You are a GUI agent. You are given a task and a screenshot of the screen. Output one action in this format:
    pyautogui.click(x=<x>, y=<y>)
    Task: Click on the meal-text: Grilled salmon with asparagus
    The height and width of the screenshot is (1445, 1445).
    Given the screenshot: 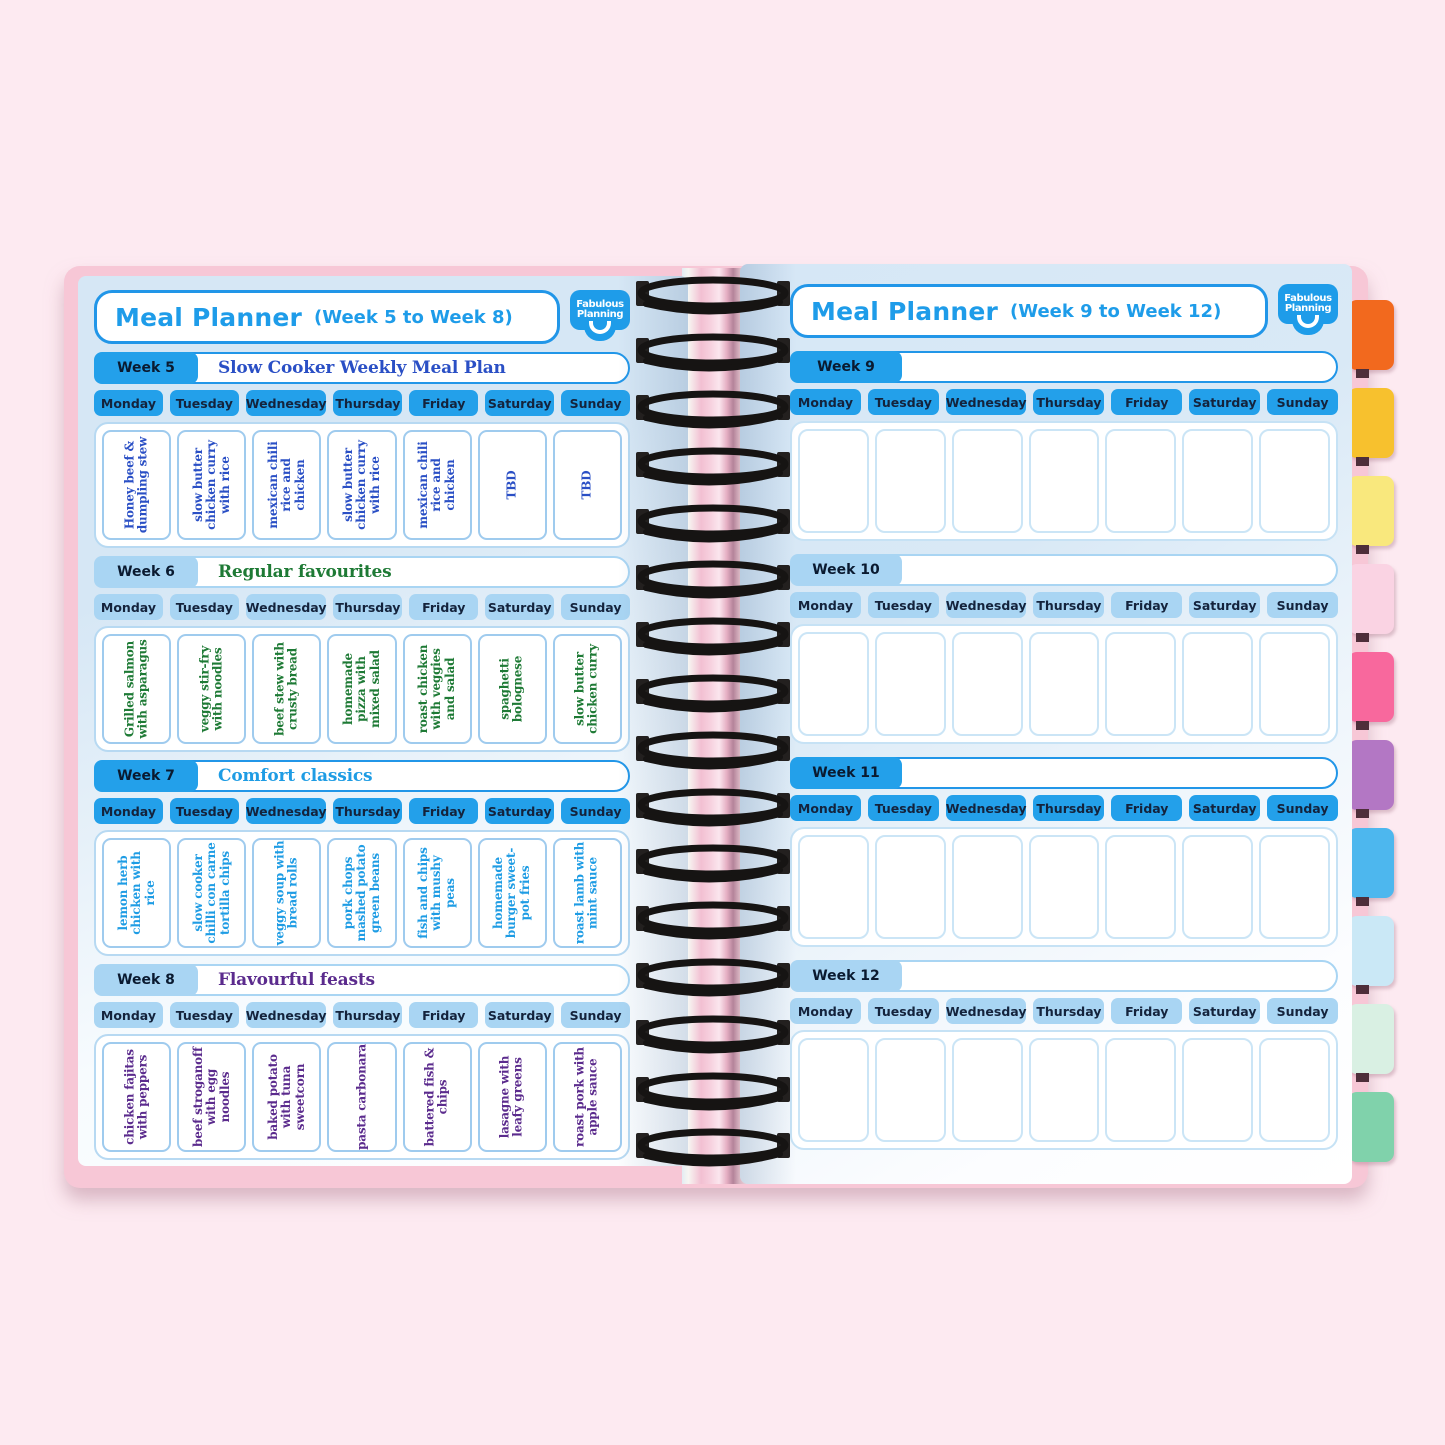 What is the action you would take?
    pyautogui.click(x=136, y=689)
    